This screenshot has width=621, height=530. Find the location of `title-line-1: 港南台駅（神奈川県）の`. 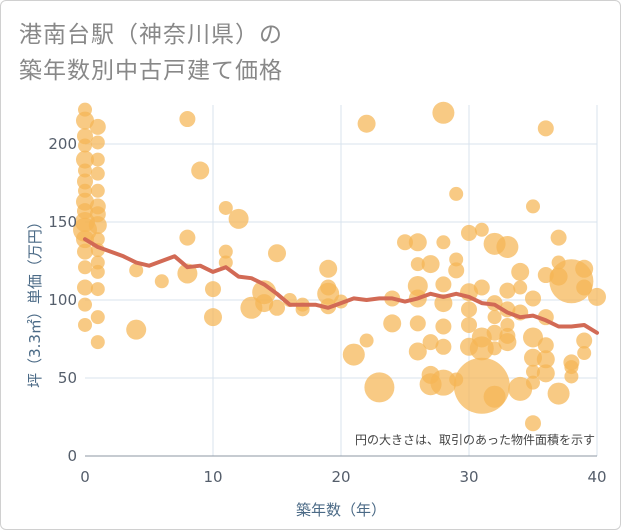

title-line-1: 港南台駅（神奈川県）の is located at coordinates (151, 35).